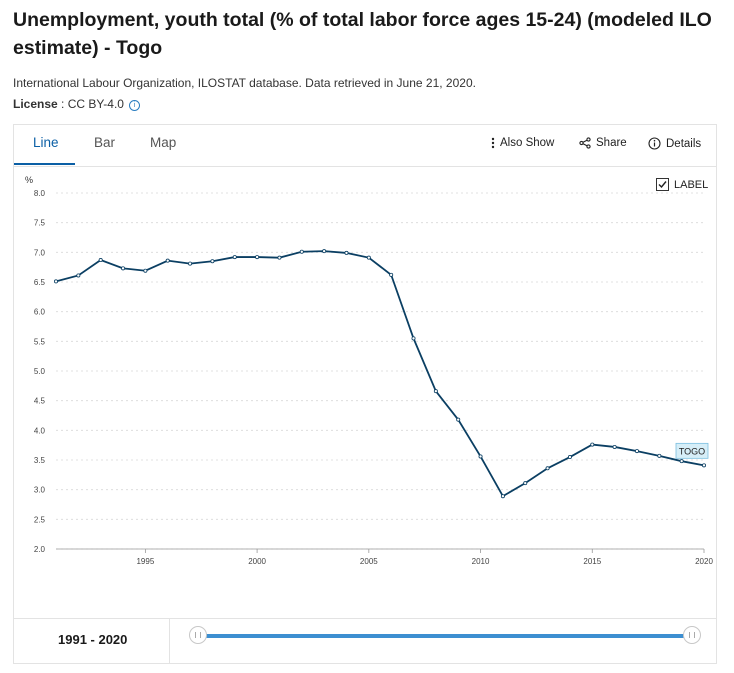  What do you see at coordinates (134, 105) in the screenshot?
I see `info-icon: i` at bounding box center [134, 105].